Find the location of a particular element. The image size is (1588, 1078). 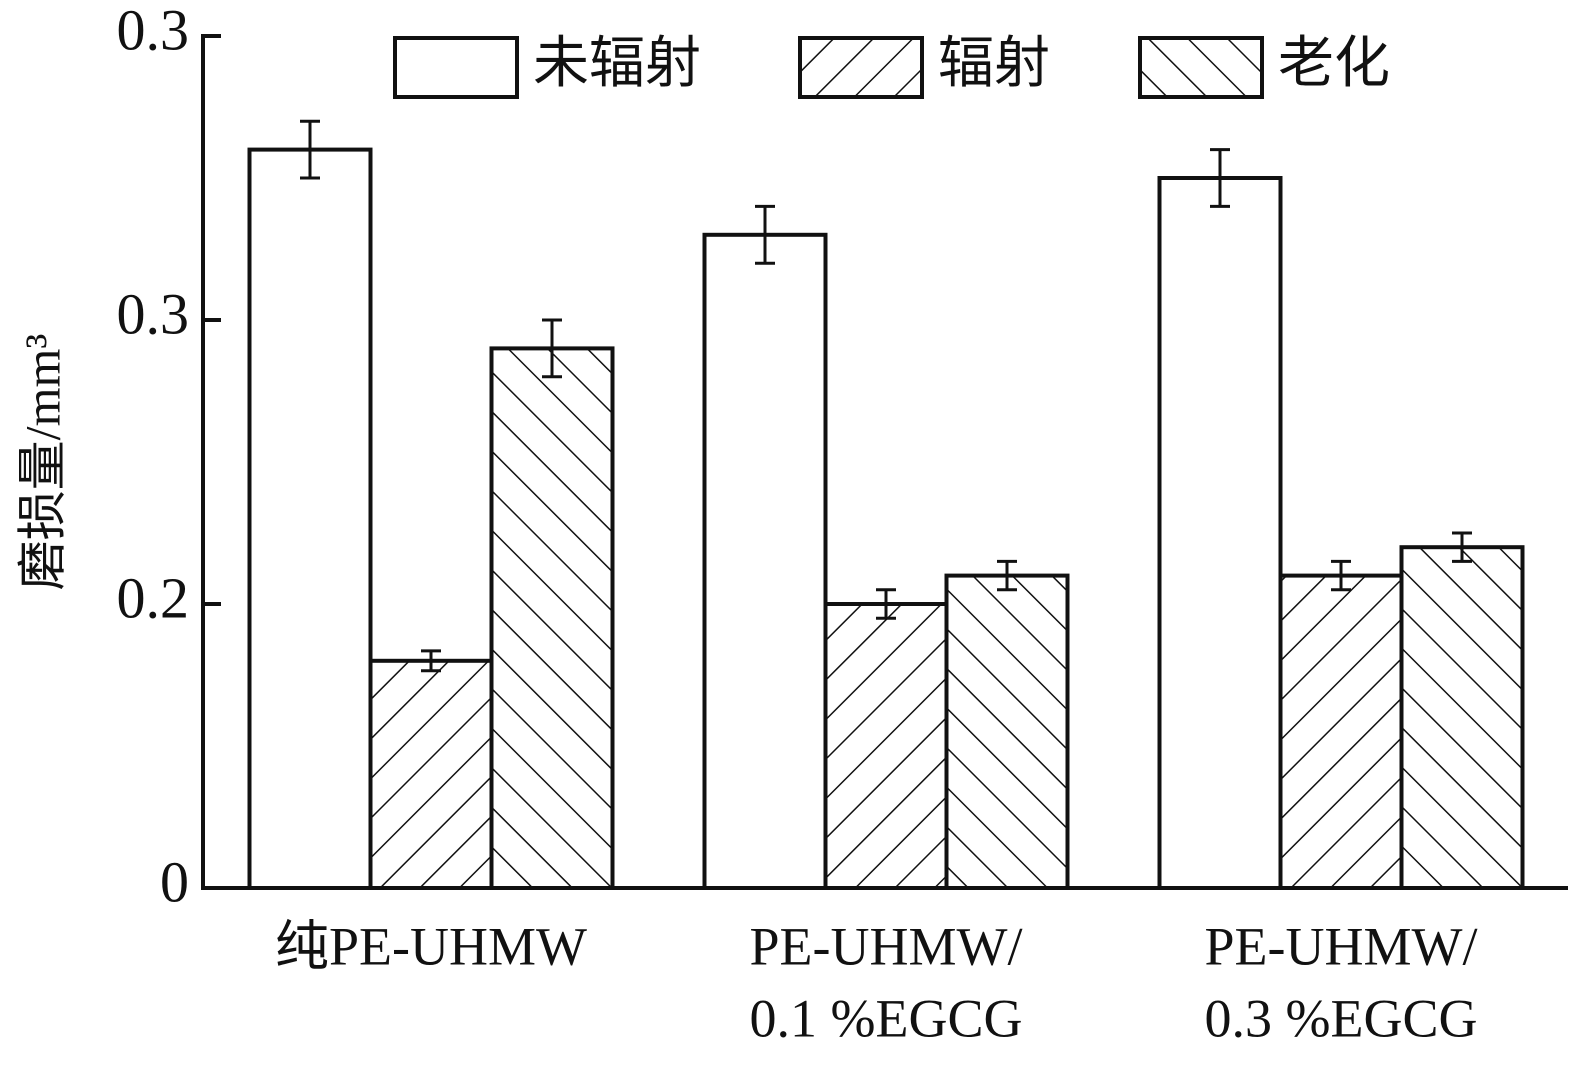

x-tick-label: 纯PE-UHMW is located at coordinates (431, 946).